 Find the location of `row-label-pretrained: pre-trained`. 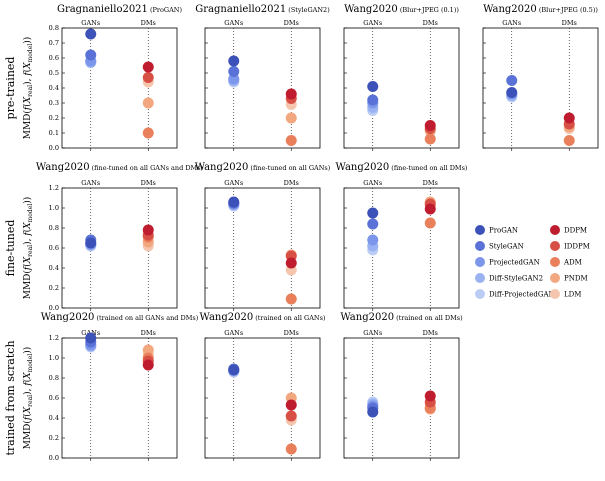

row-label-pretrained: pre-trained is located at coordinates (10, 88).